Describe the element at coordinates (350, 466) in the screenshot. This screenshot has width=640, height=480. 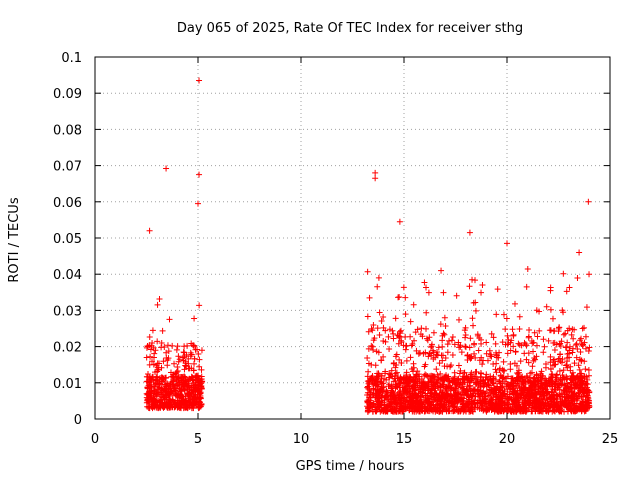
I see `x-axis-label: GPS time / hours` at that location.